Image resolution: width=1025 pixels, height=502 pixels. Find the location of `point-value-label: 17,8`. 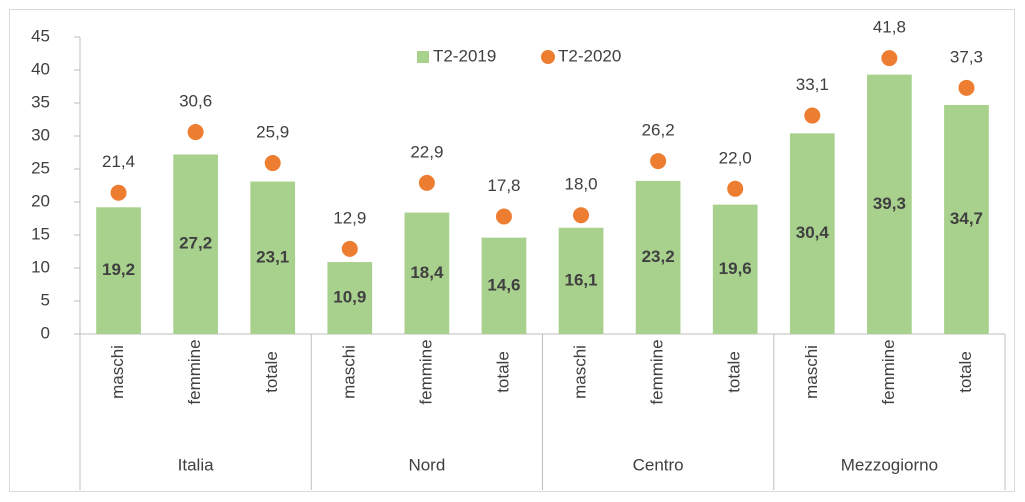

point-value-label: 17,8 is located at coordinates (503, 185).